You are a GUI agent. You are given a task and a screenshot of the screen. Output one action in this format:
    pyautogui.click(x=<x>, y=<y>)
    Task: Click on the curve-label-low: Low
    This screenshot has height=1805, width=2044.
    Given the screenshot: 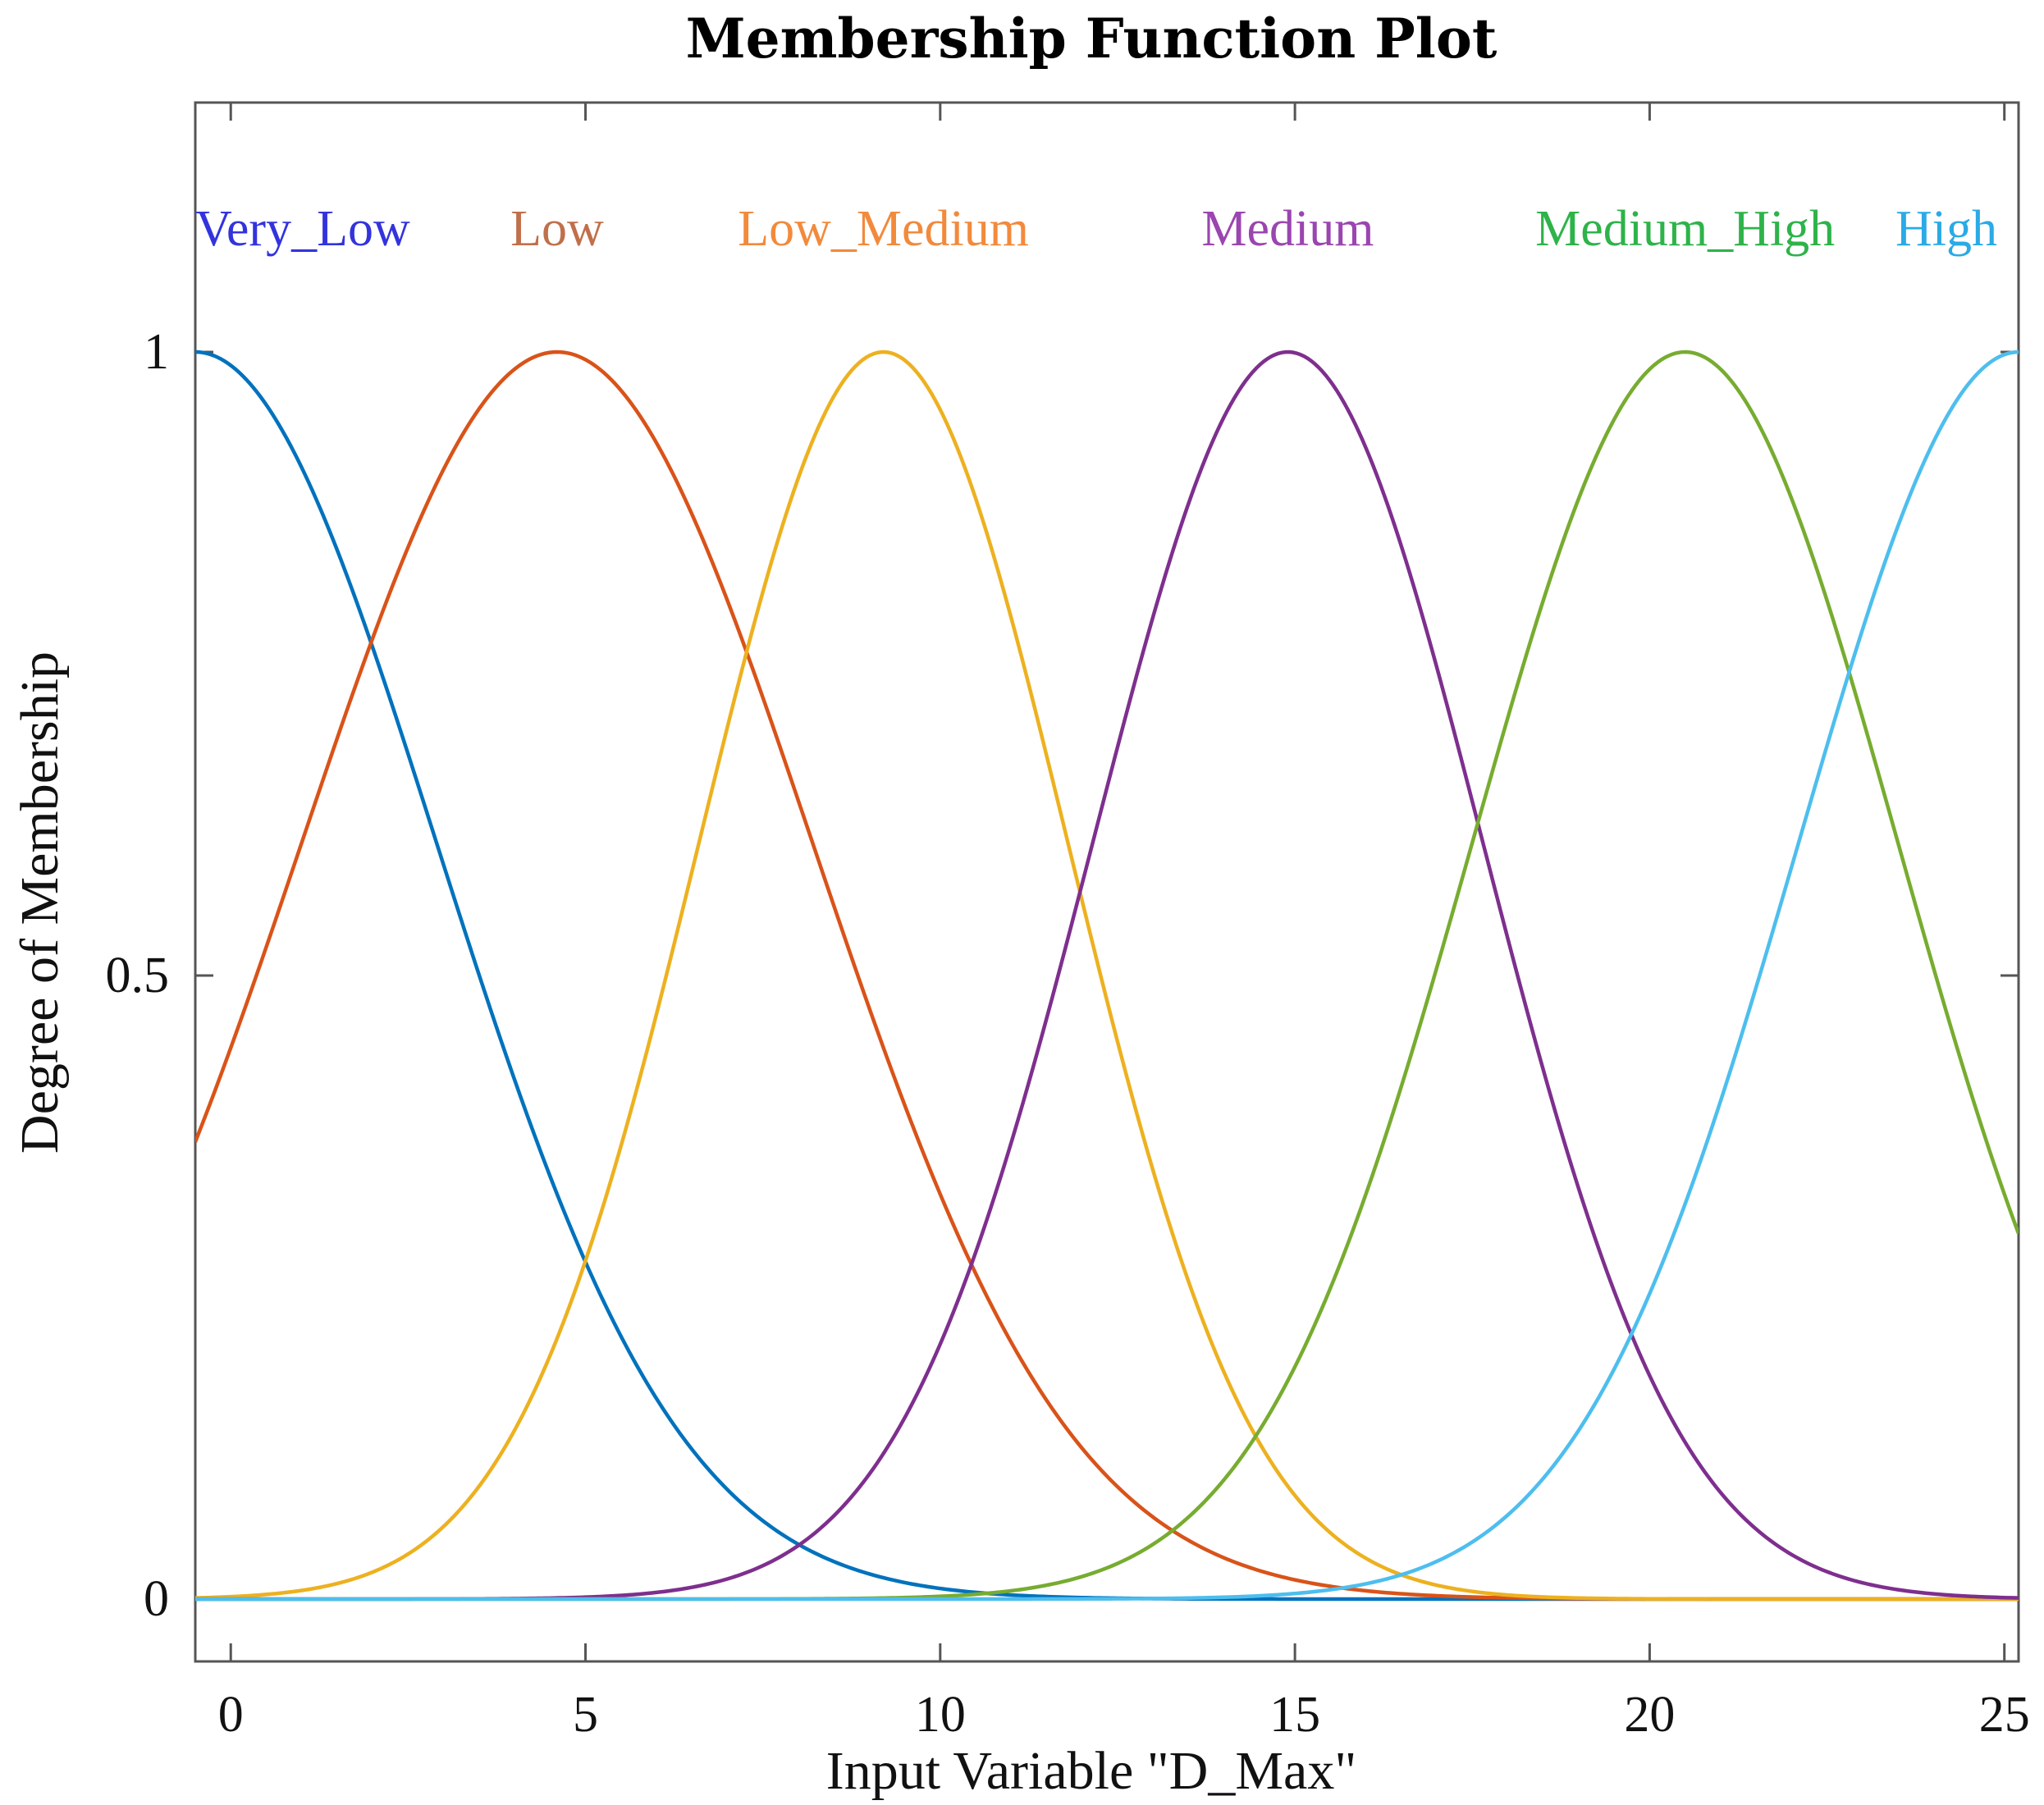 What is the action you would take?
    pyautogui.click(x=557, y=229)
    